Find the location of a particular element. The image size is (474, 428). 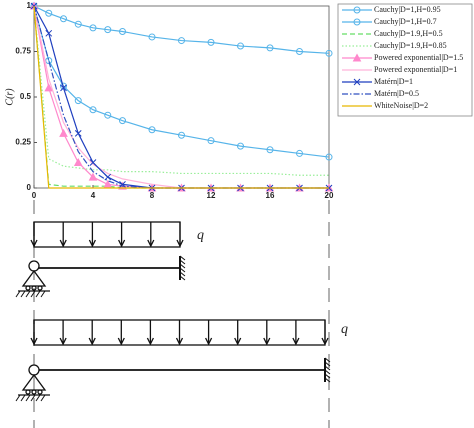

legend-label: Powered exponential|D=1 is located at coordinates (415, 69).